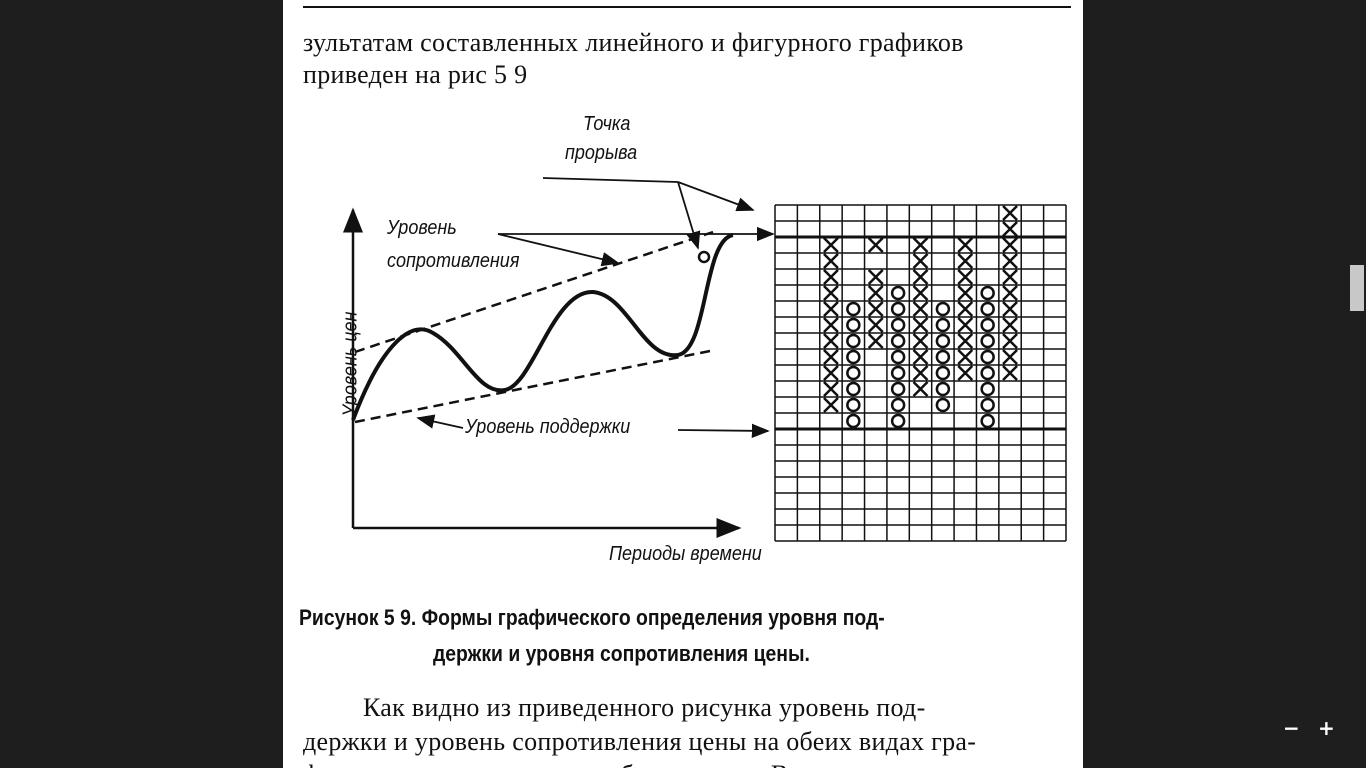  I want to click on breakout-label: прорыва, so click(601, 153).